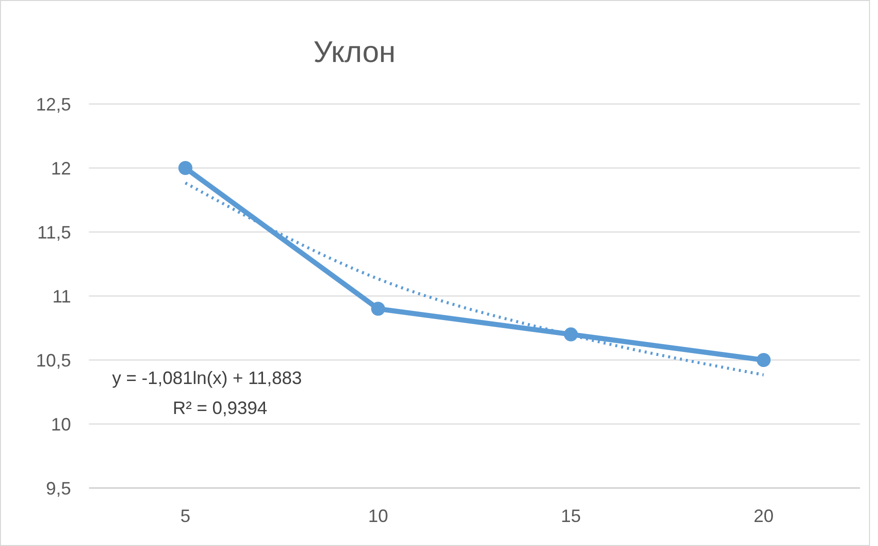 This screenshot has width=878, height=546. What do you see at coordinates (220, 408) in the screenshot?
I see `annotation: R² = 0,9394` at bounding box center [220, 408].